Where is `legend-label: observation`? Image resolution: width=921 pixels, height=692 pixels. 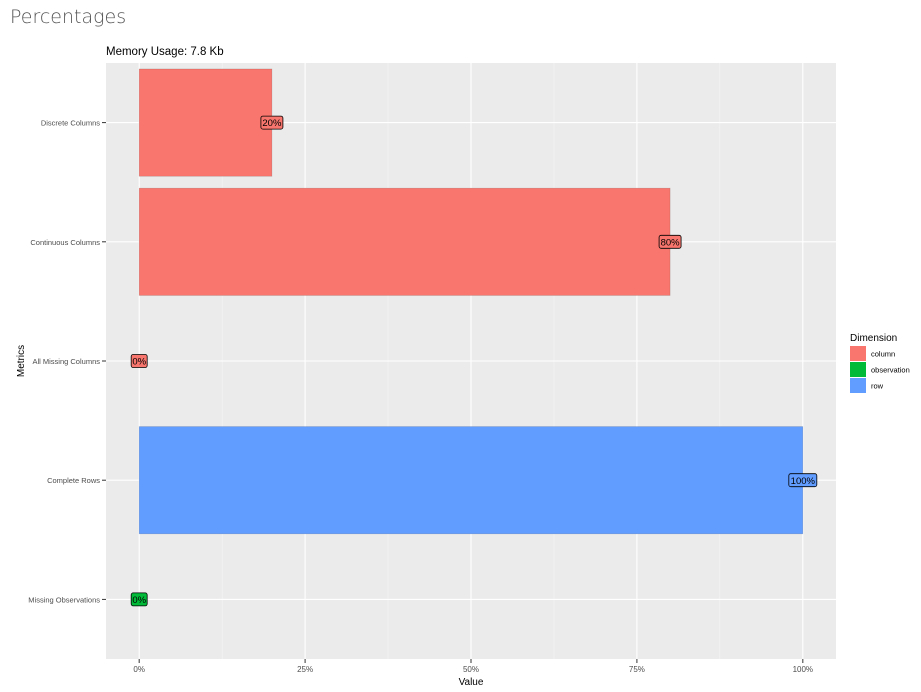
legend-label: observation is located at coordinates (890, 370).